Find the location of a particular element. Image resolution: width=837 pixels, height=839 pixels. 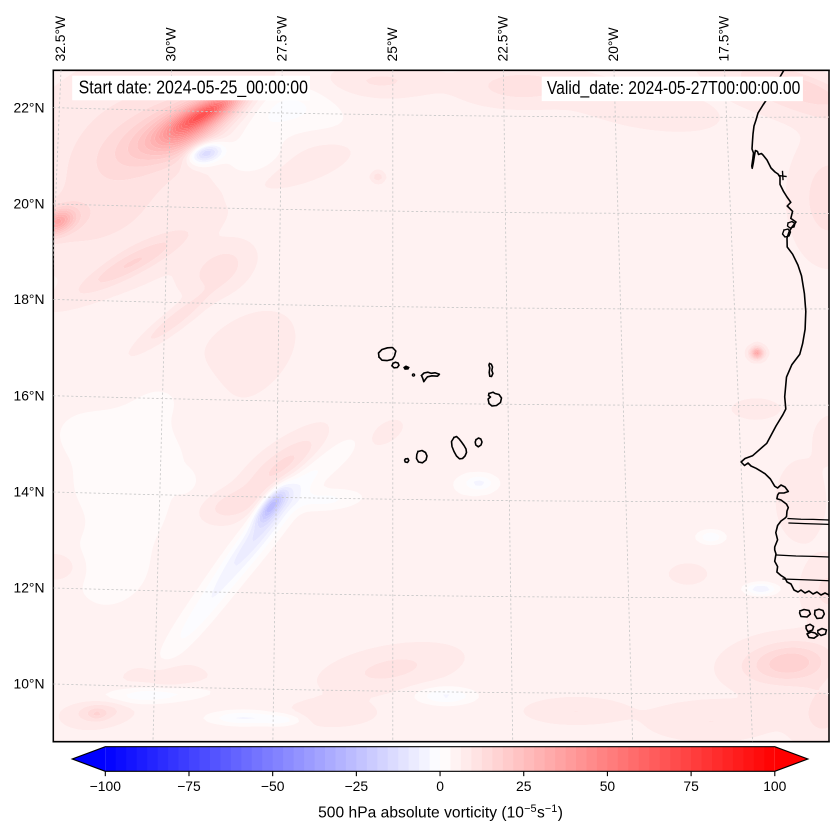

svg-text: 0 is located at coordinates (440, 786).